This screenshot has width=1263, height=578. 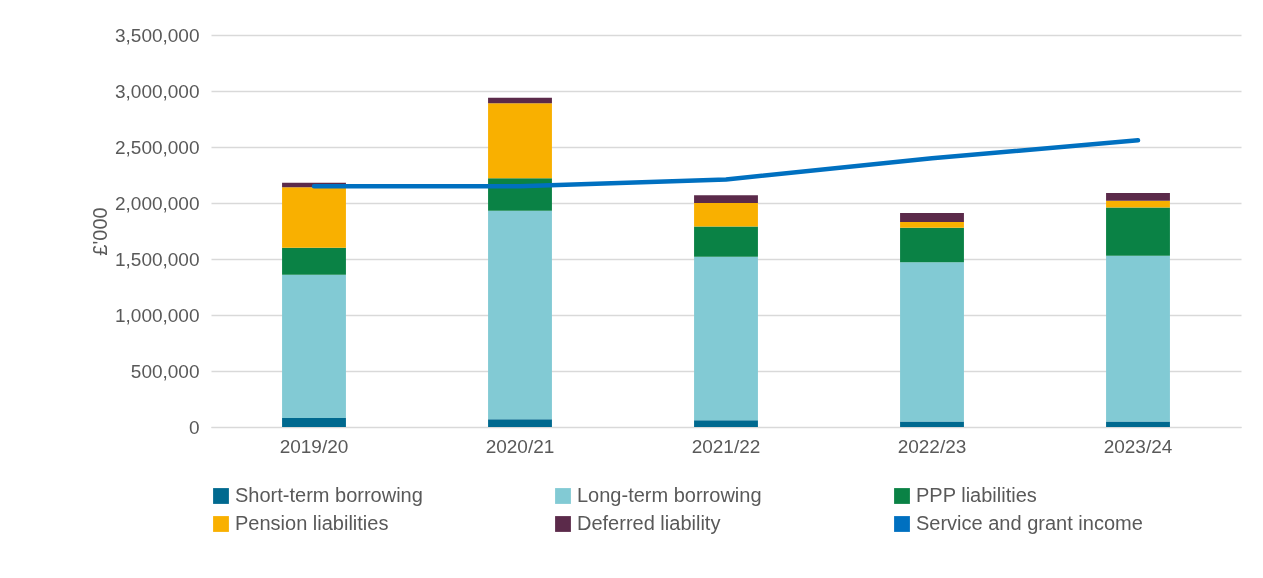 What do you see at coordinates (329, 495) in the screenshot?
I see `legend-label: Short-term borrowing` at bounding box center [329, 495].